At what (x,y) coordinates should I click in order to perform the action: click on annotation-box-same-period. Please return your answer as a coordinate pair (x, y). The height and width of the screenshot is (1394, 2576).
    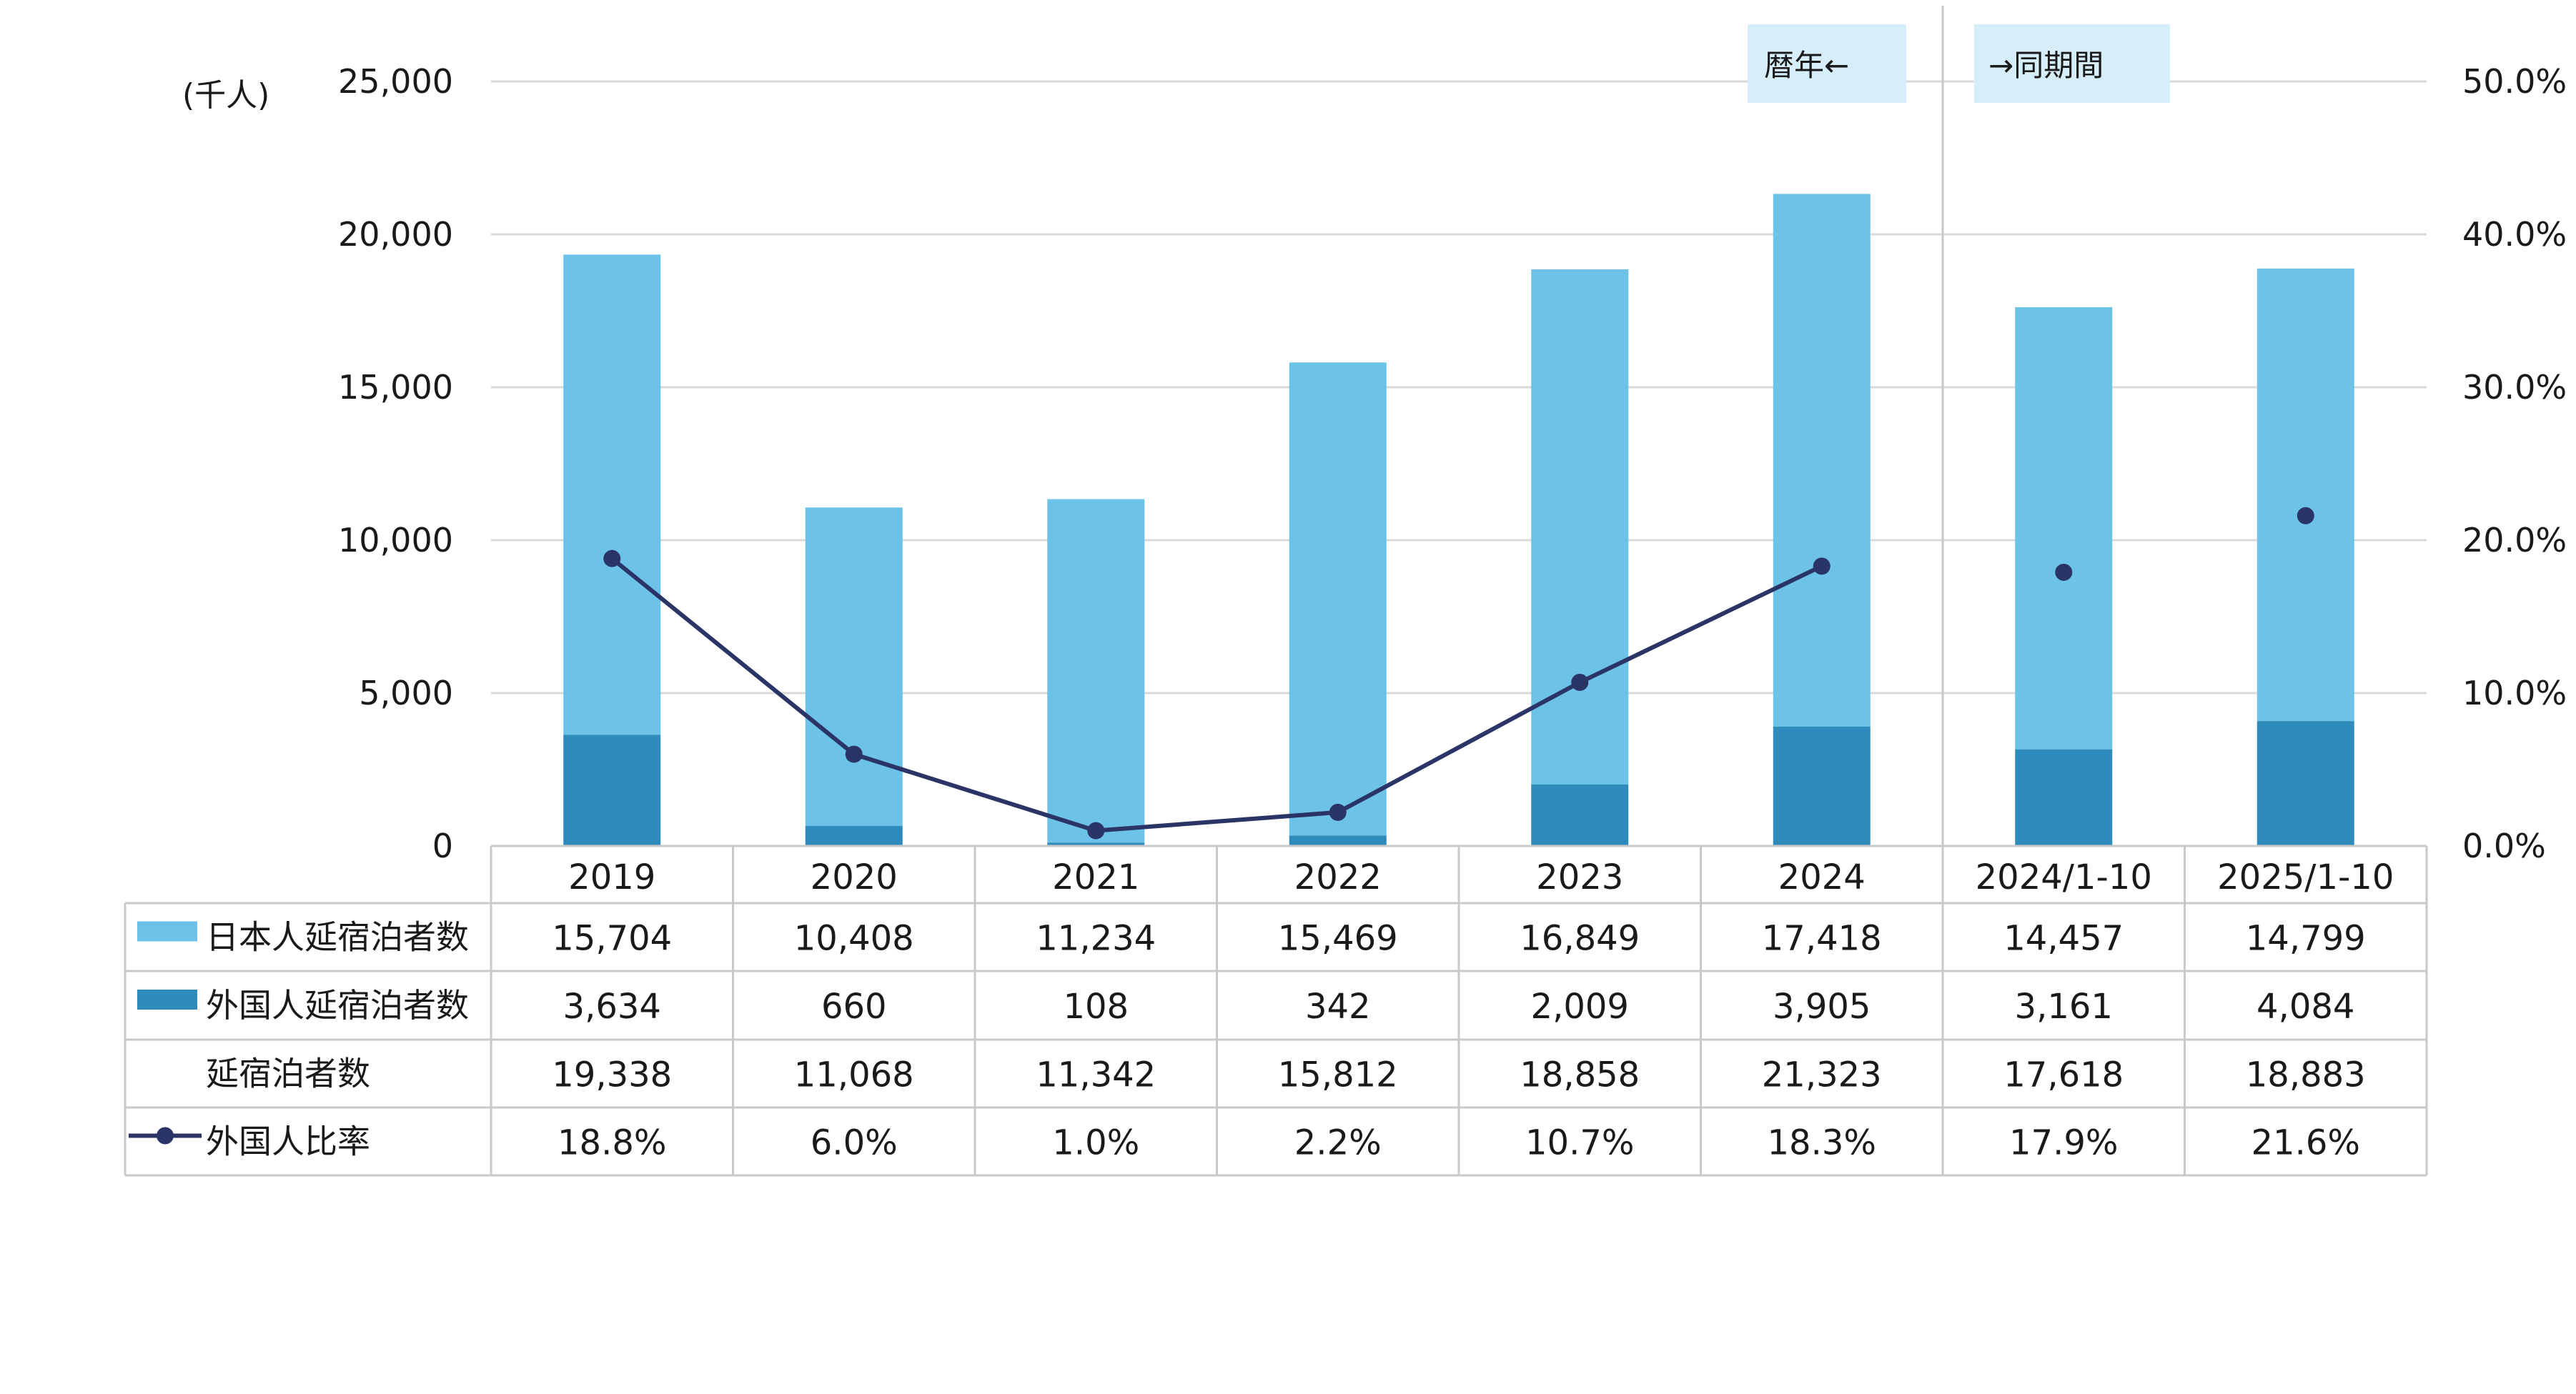
    Looking at the image, I should click on (2072, 63).